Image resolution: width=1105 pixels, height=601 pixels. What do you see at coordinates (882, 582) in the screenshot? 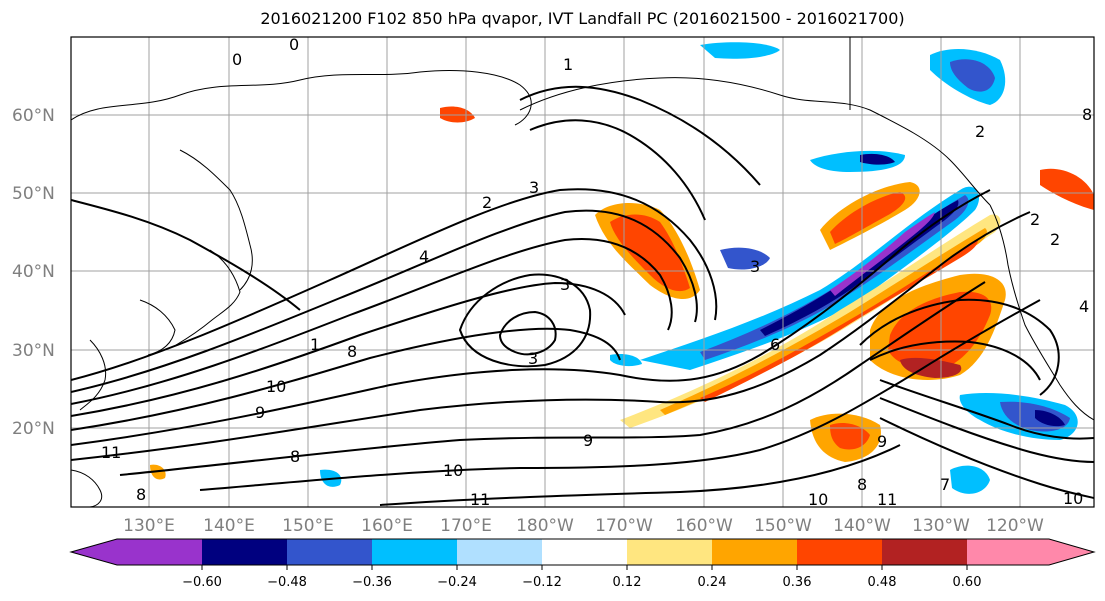
I see `colorbar-tick-label: 0.48` at bounding box center [882, 582].